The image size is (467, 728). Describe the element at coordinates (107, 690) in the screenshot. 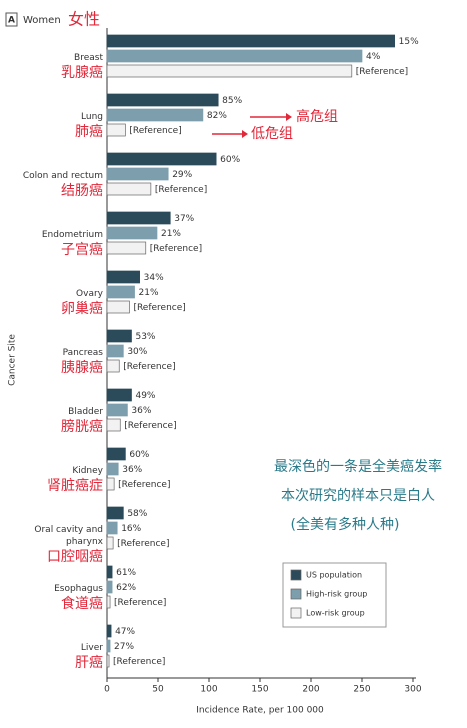

I see `x-tick-label: 0` at that location.